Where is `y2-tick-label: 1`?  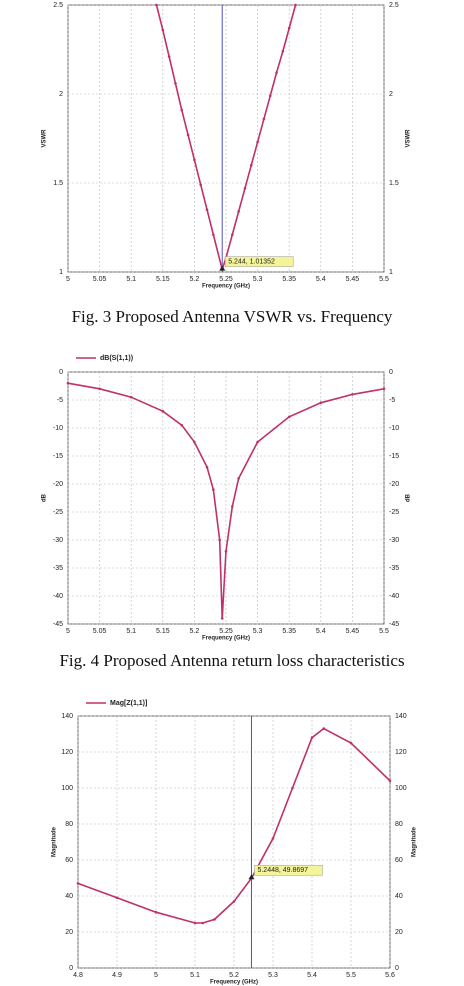
y2-tick-label: 1 is located at coordinates (391, 272).